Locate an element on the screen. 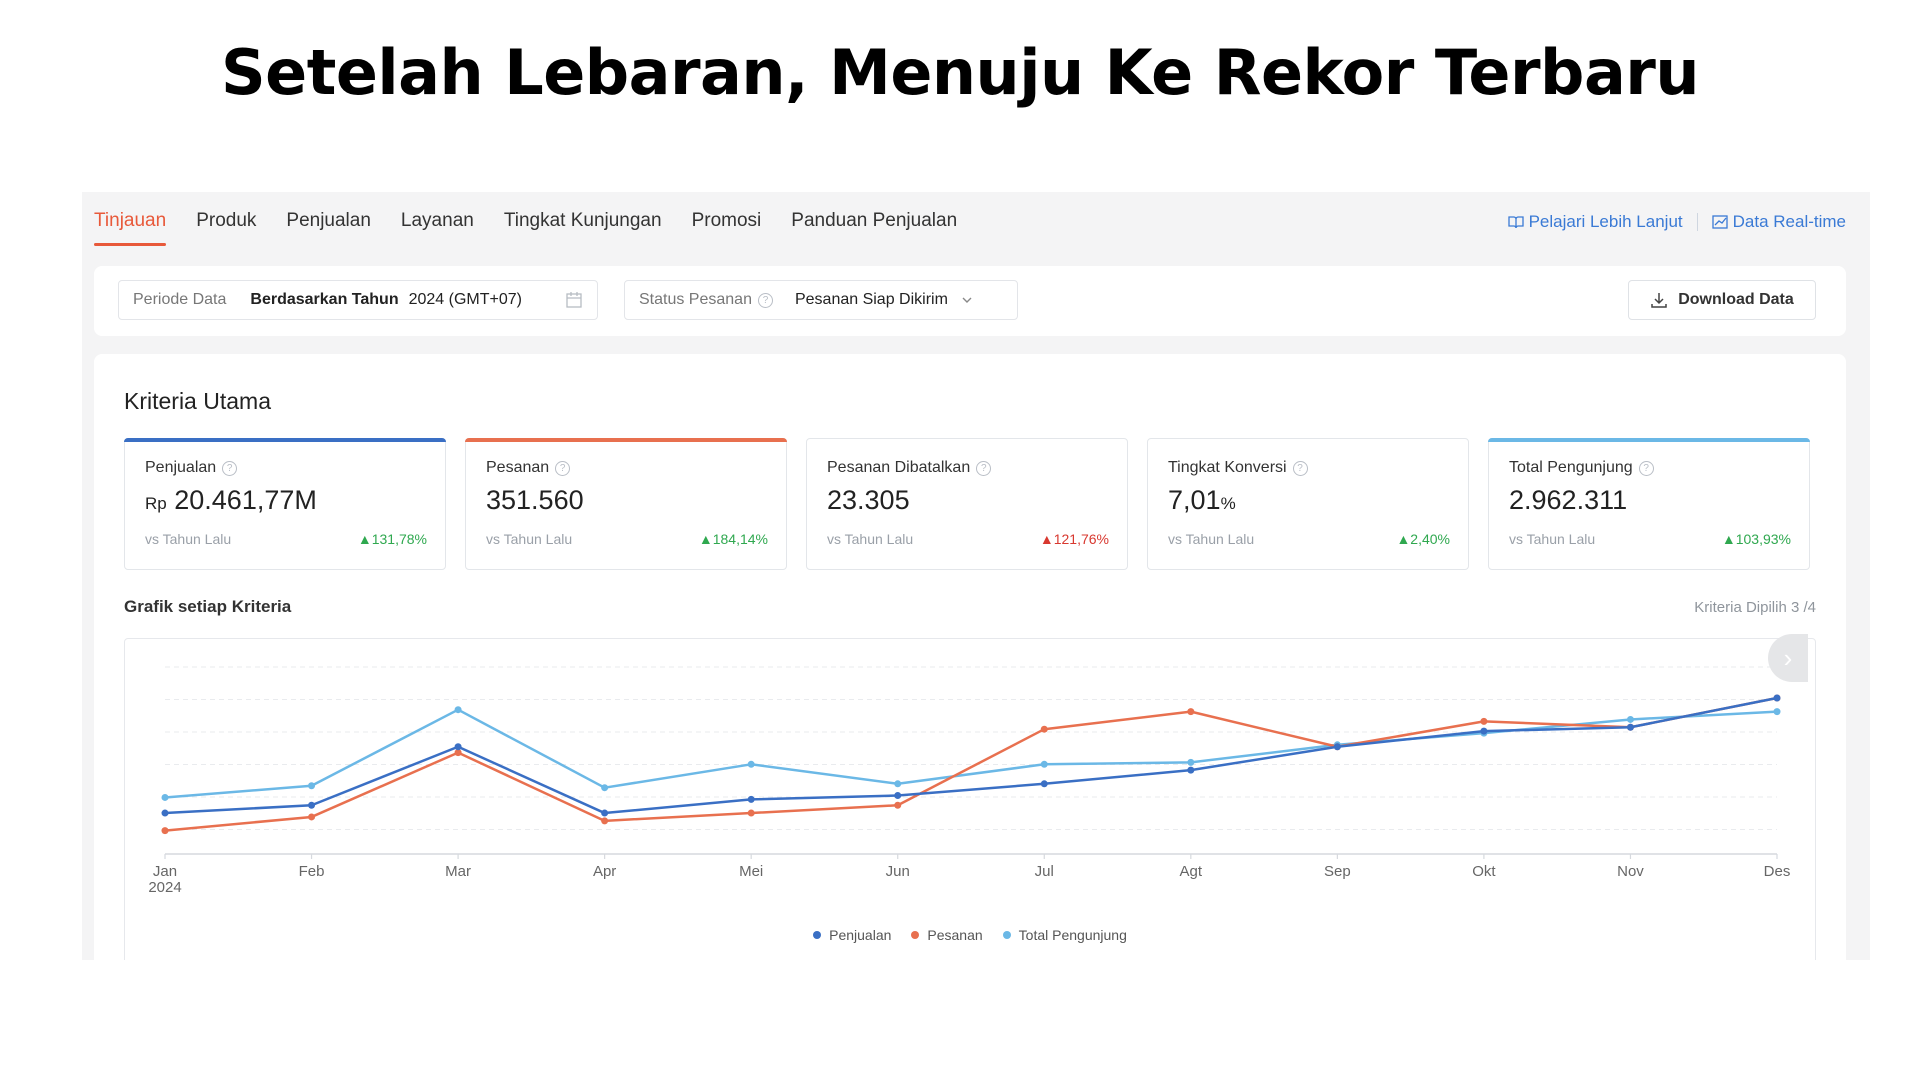 The width and height of the screenshot is (1920, 1080). tab-penjualan: Penjualan is located at coordinates (328, 220).